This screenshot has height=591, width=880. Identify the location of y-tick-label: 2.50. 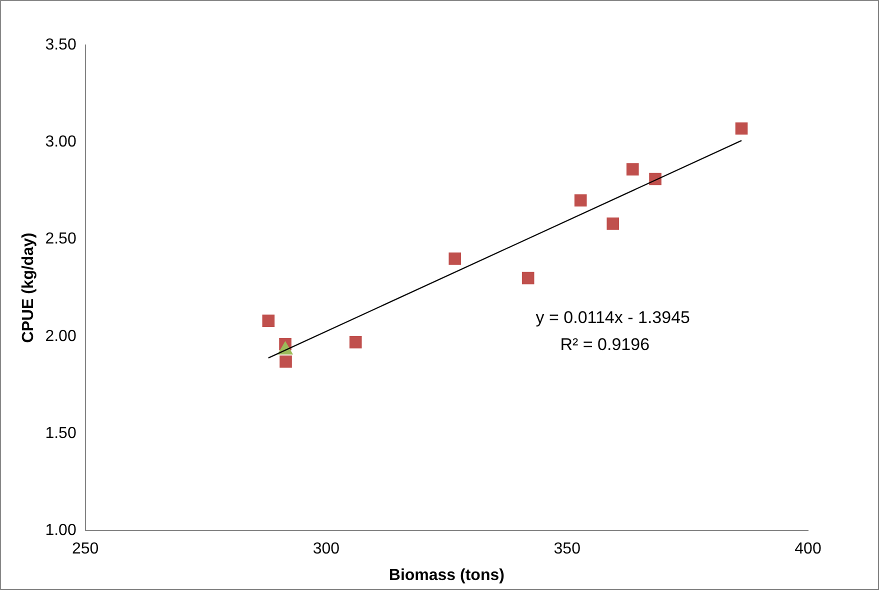
(60, 239).